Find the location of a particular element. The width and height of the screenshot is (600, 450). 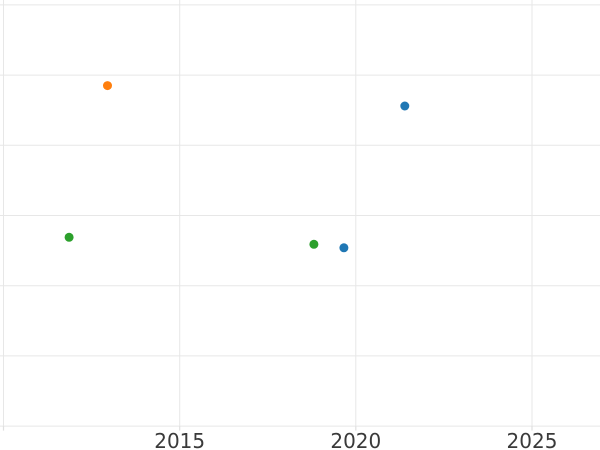

data-point-orange-series is located at coordinates (107, 86).